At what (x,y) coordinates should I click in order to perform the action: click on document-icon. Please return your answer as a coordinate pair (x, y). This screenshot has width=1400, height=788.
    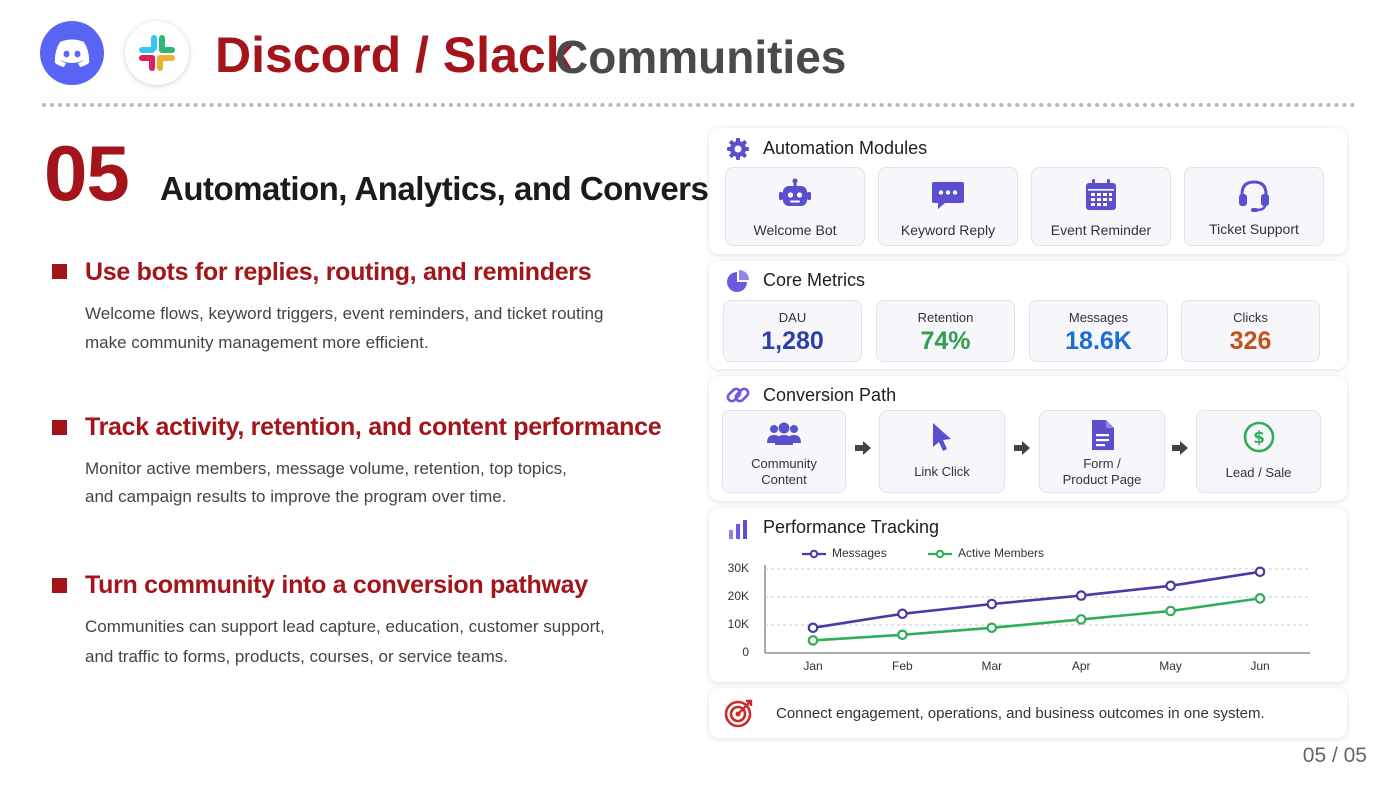
    Looking at the image, I should click on (1102, 435).